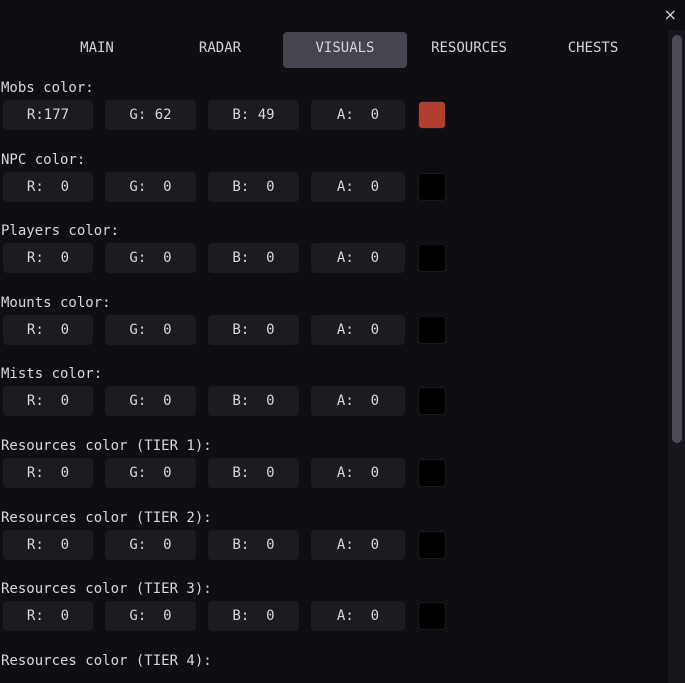 Image resolution: width=685 pixels, height=683 pixels. I want to click on tab-radar: RADAR, so click(220, 48).